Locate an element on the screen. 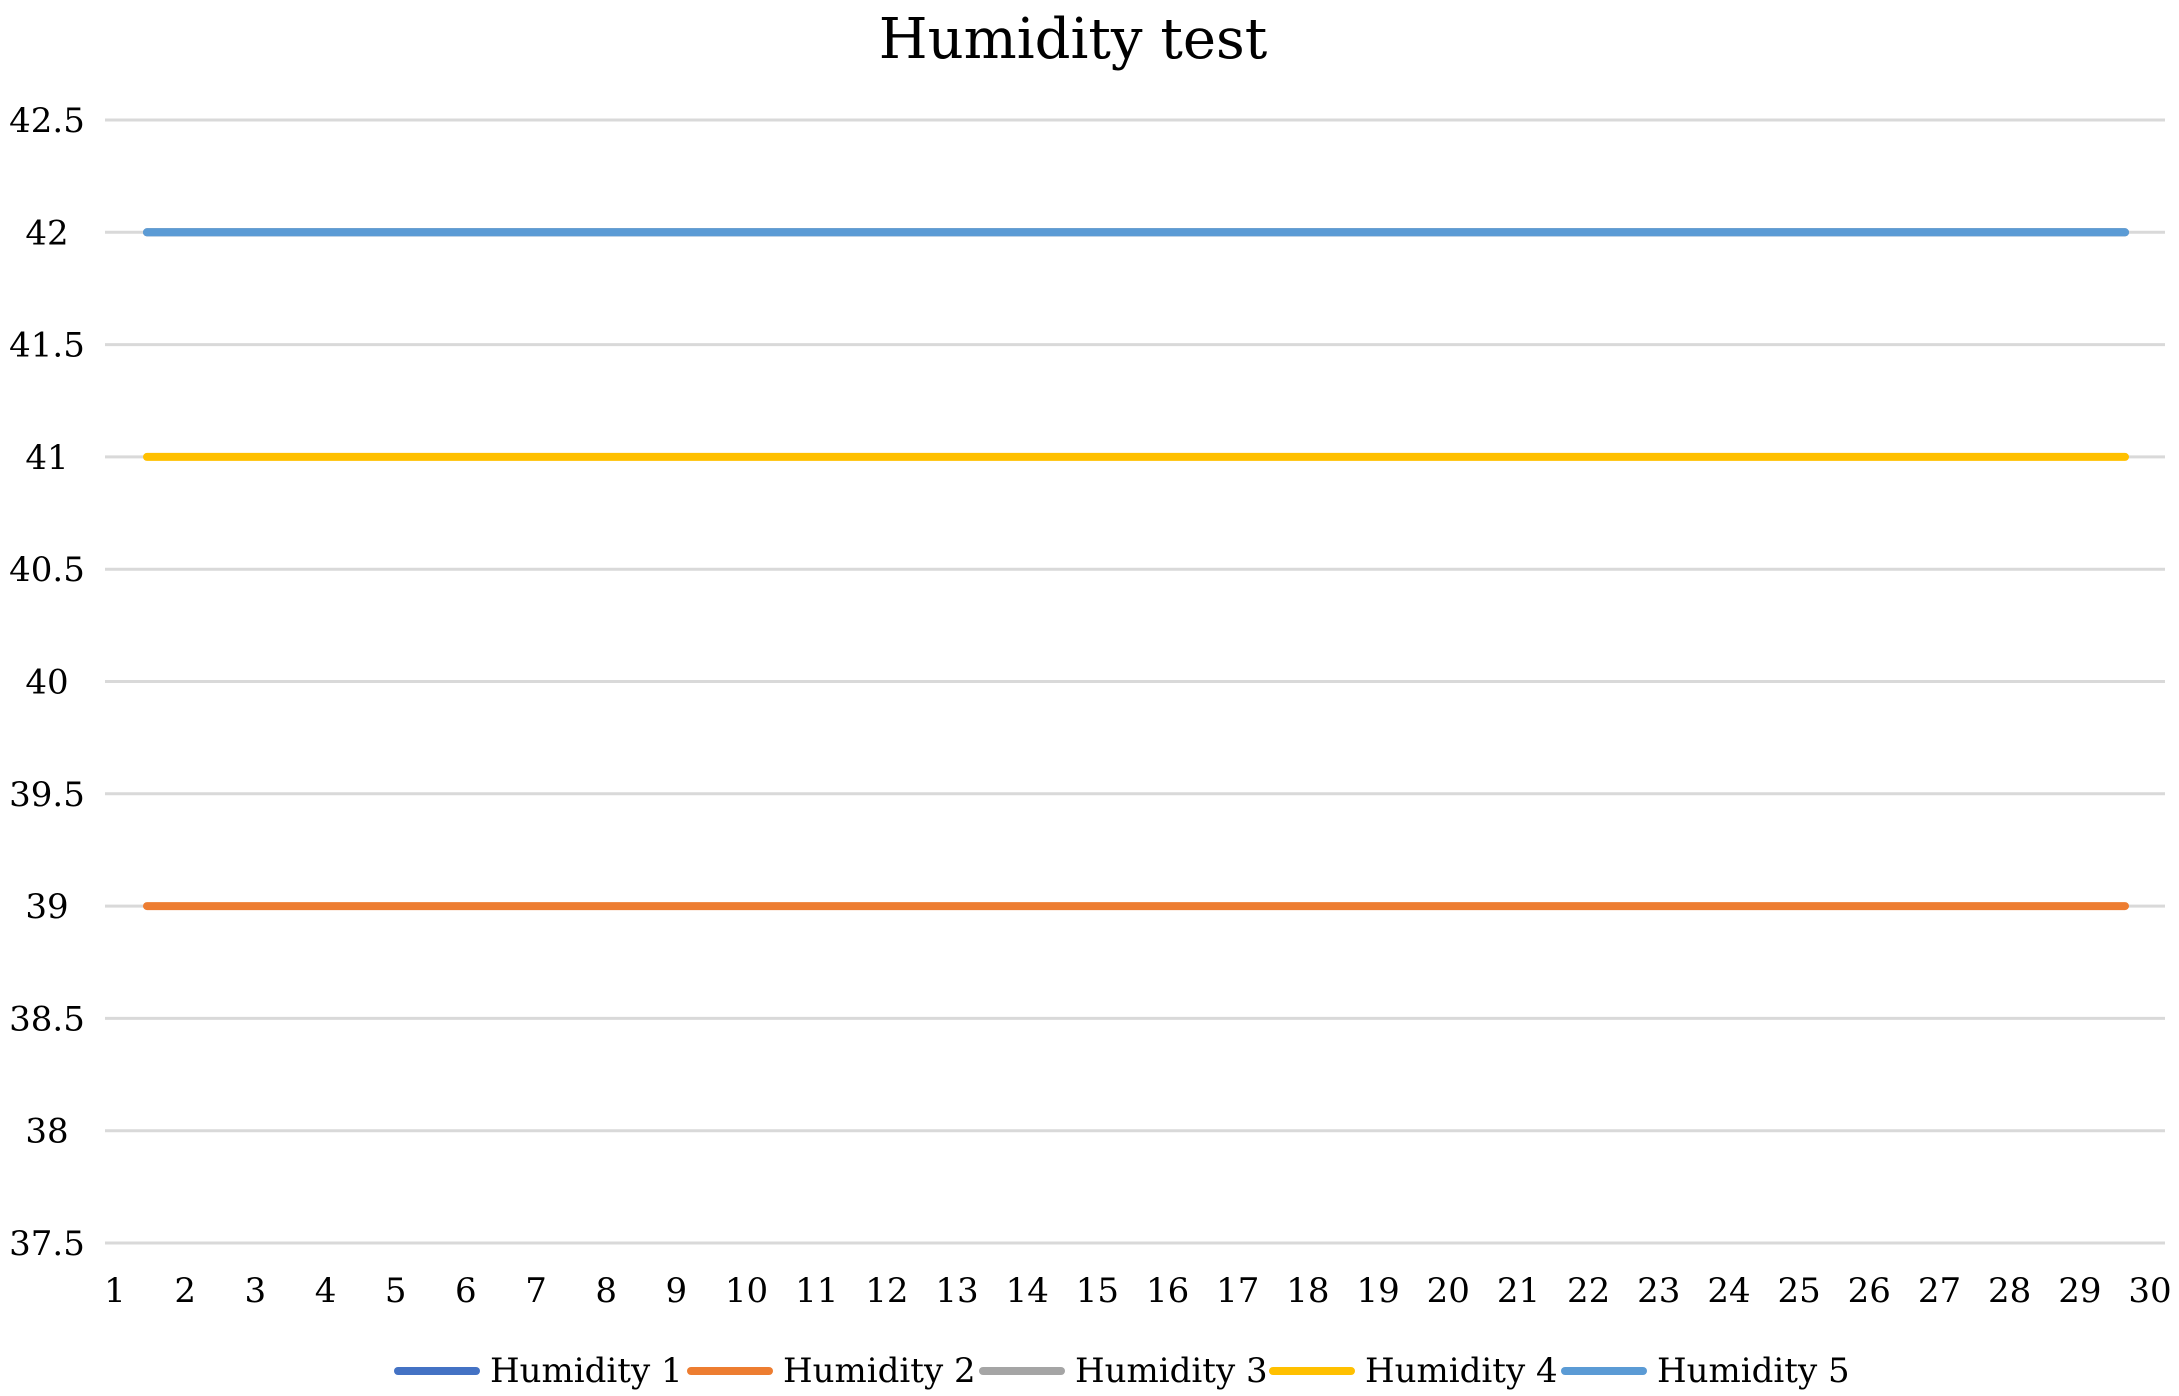  y-tick-label: 38 is located at coordinates (46, 1132).